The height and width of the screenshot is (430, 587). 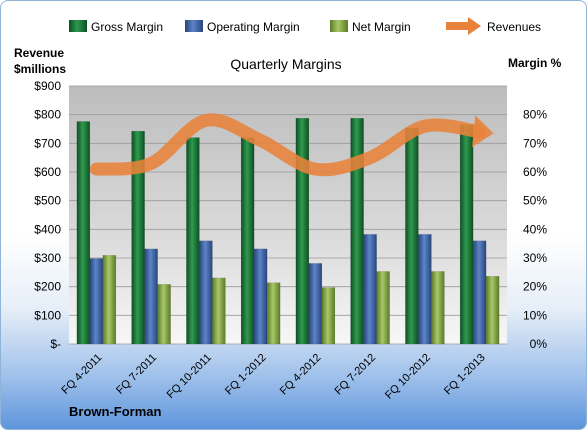 What do you see at coordinates (301, 375) in the screenshot?
I see `category-label: FQ 4-2012` at bounding box center [301, 375].